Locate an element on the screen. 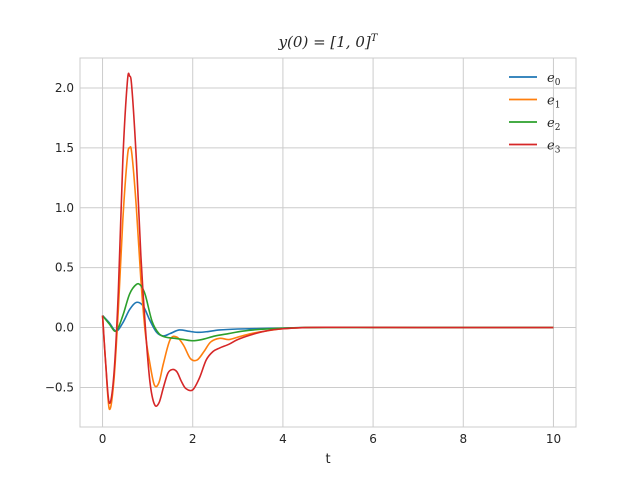  chart-title: y(0) = [1, 0]T is located at coordinates (328, 42).